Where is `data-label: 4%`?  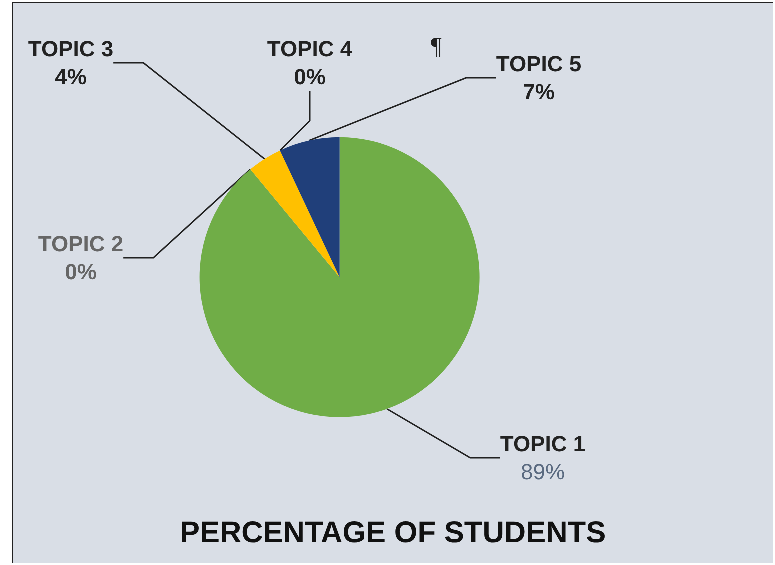
data-label: 4% is located at coordinates (71, 77).